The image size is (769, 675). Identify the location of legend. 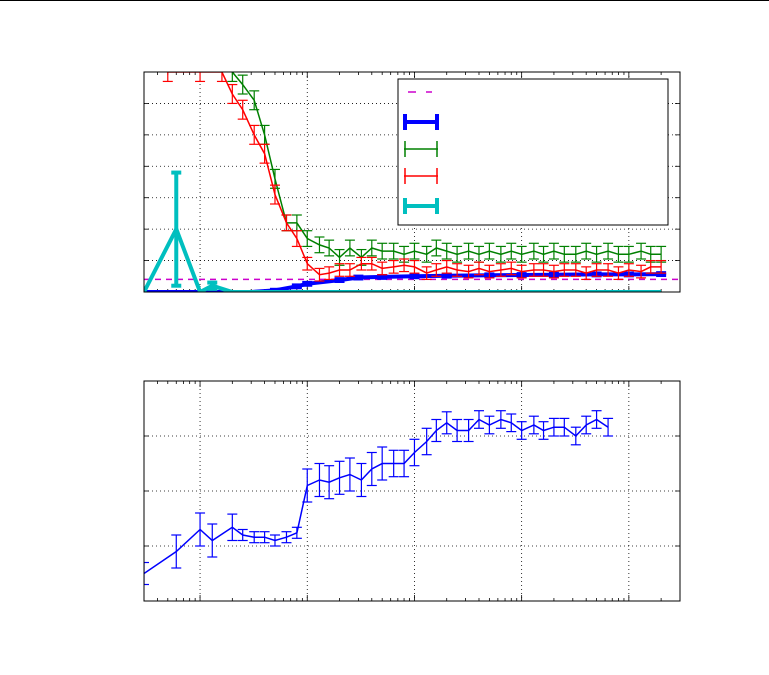
(533, 152).